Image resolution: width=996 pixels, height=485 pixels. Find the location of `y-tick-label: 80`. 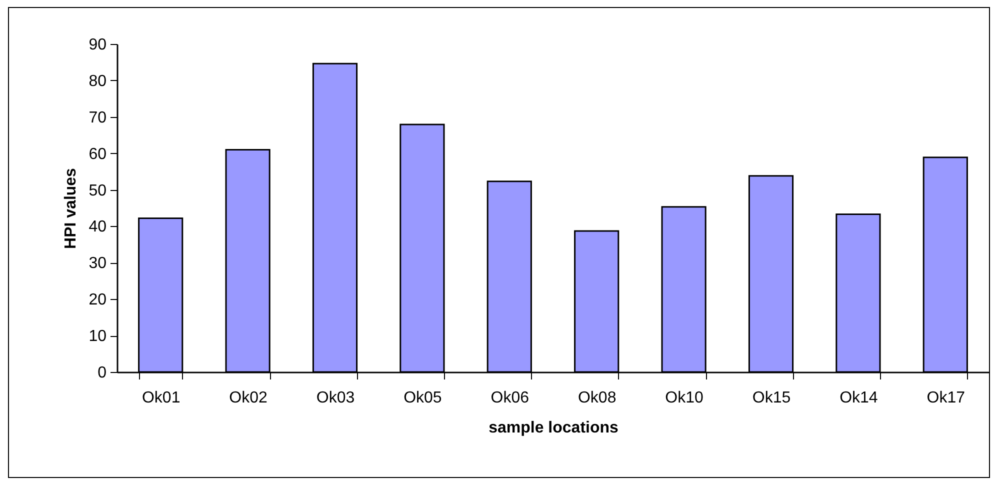

y-tick-label: 80 is located at coordinates (97, 81).